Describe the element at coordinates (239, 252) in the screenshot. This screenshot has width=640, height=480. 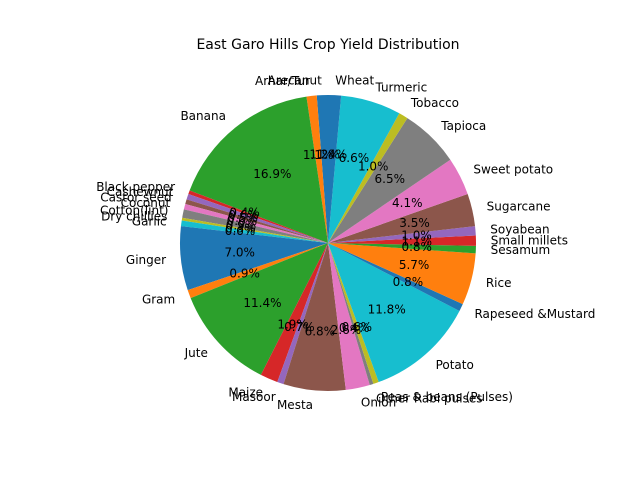
I see `slice-percent-ginger: 7.0%` at that location.